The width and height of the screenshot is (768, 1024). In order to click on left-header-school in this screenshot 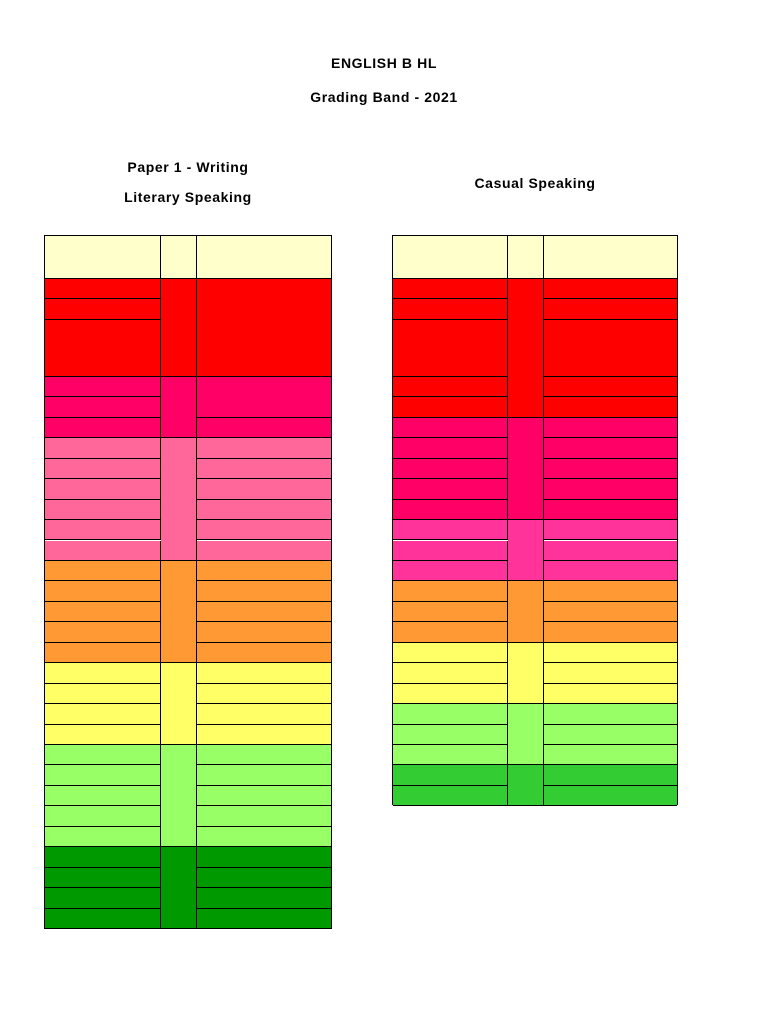, I will do `click(264, 257)`.